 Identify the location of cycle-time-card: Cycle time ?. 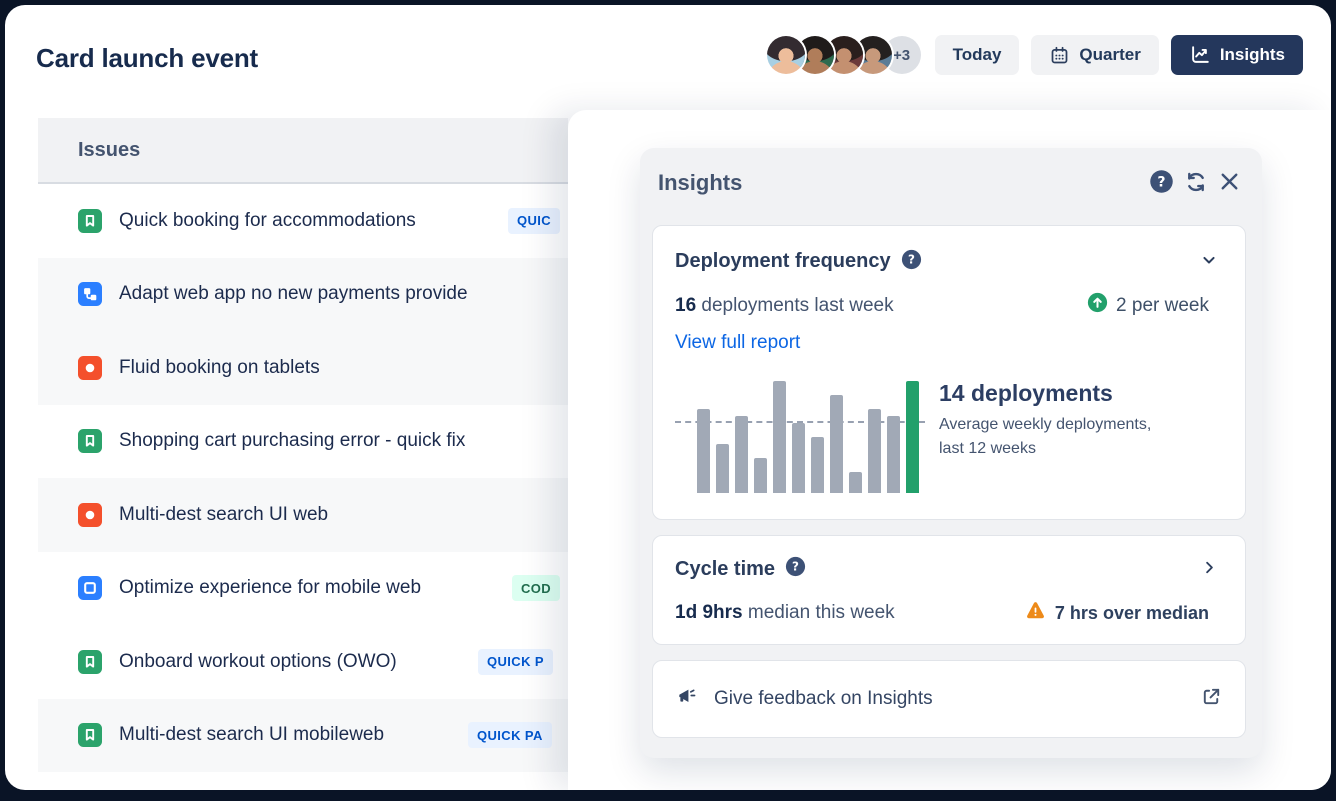
(949, 590).